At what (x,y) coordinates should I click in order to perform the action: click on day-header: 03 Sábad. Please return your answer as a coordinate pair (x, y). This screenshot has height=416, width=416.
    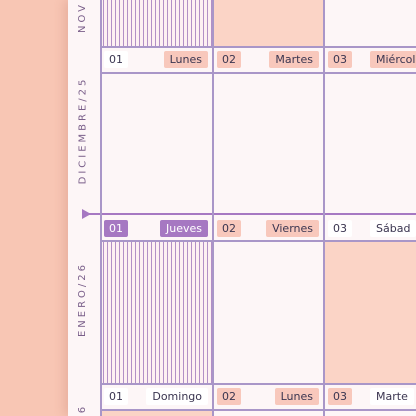
    Looking at the image, I should click on (370, 228).